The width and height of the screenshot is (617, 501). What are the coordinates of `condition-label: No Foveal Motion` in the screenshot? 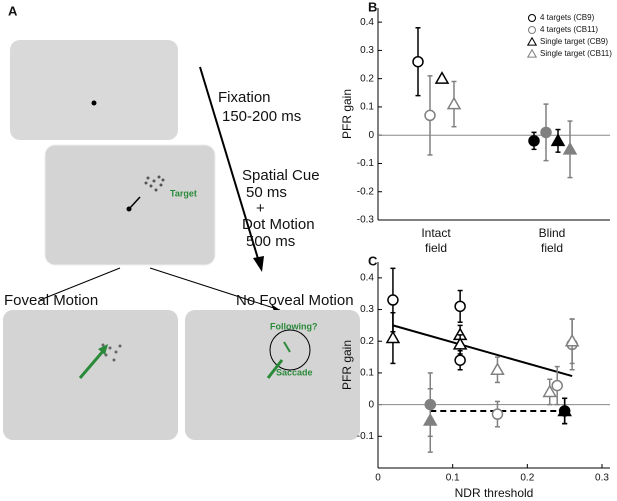 It's located at (295, 300).